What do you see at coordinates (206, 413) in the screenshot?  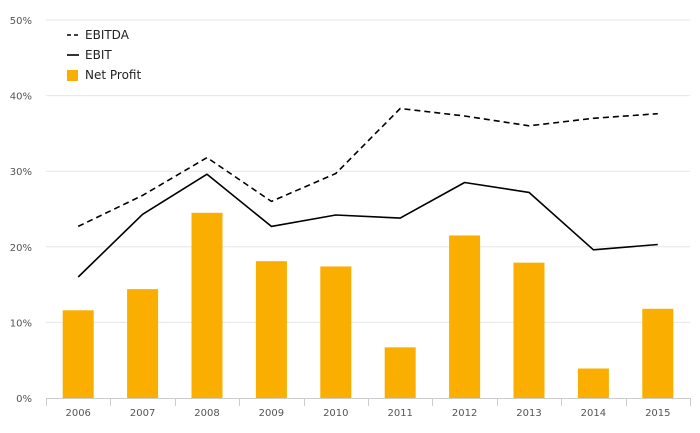 I see `x-tick-label: 2008` at bounding box center [206, 413].